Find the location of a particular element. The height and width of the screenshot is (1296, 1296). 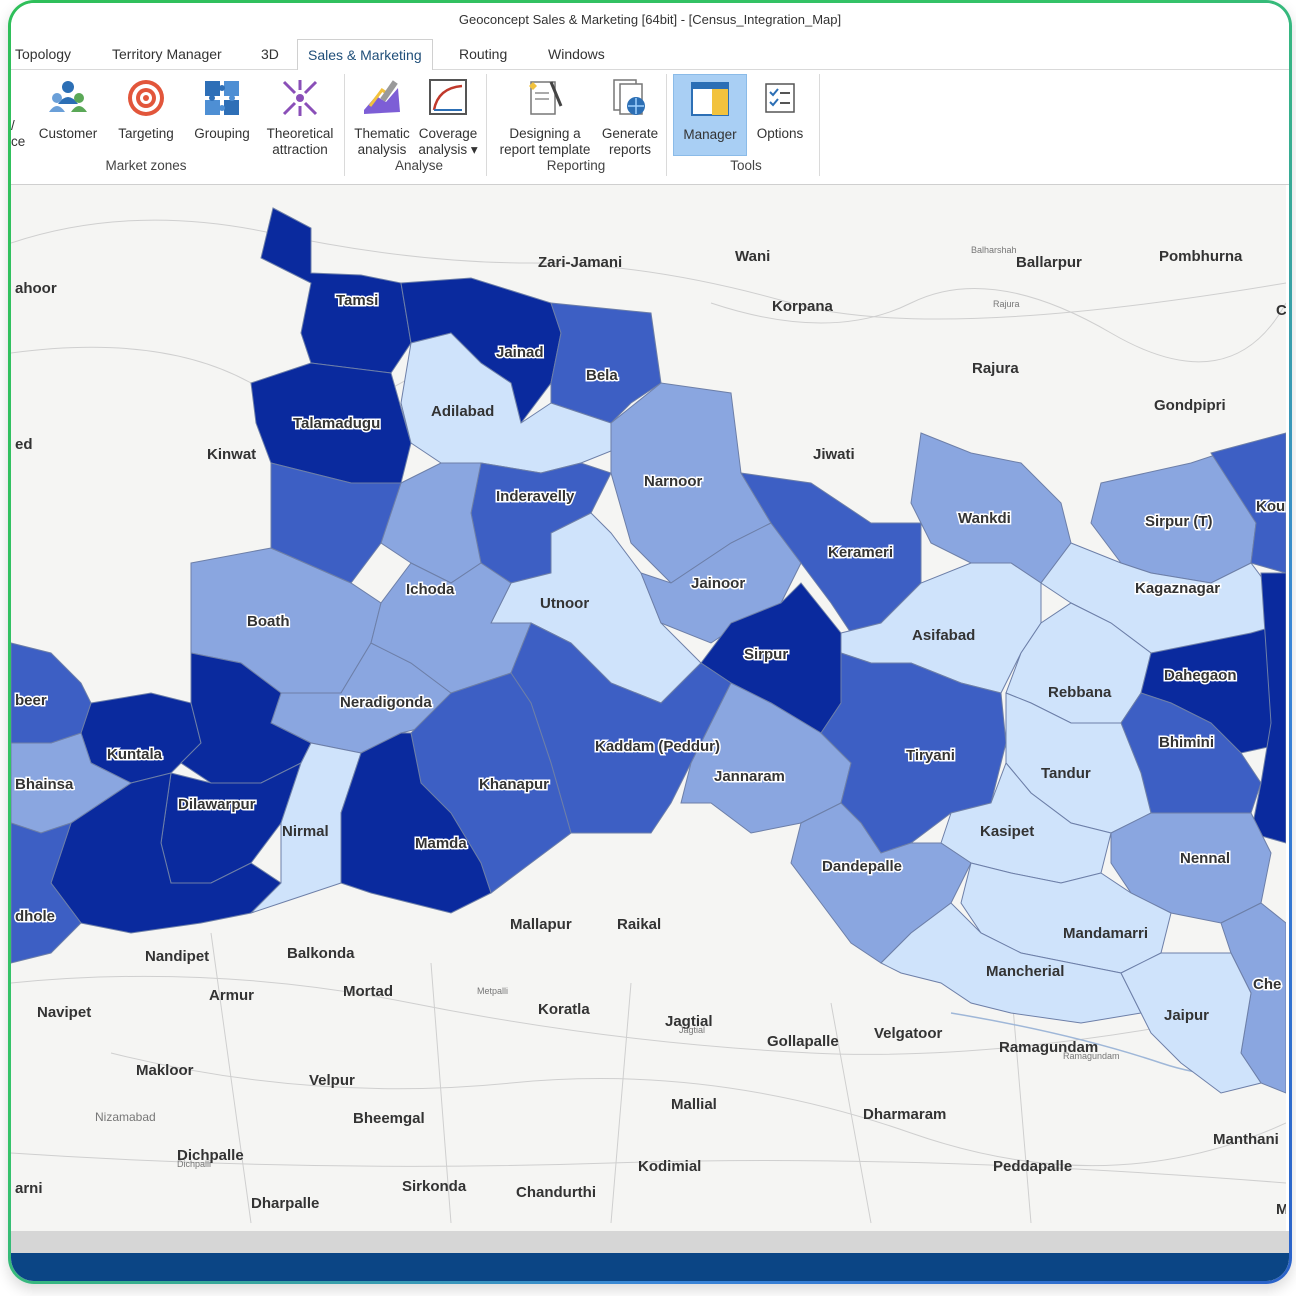

market-zones-group-label: Market zones is located at coordinates (146, 165).